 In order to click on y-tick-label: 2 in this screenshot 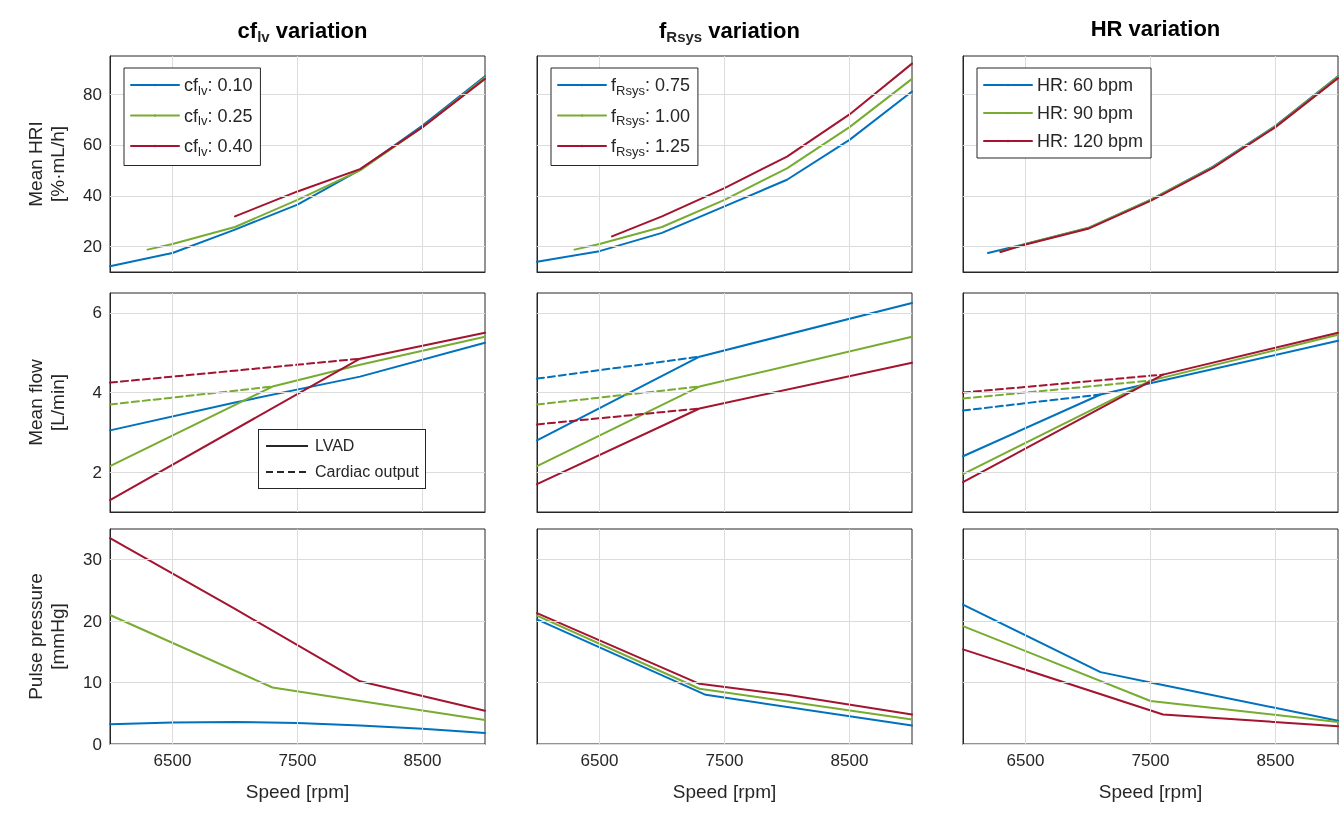, I will do `click(97, 472)`.